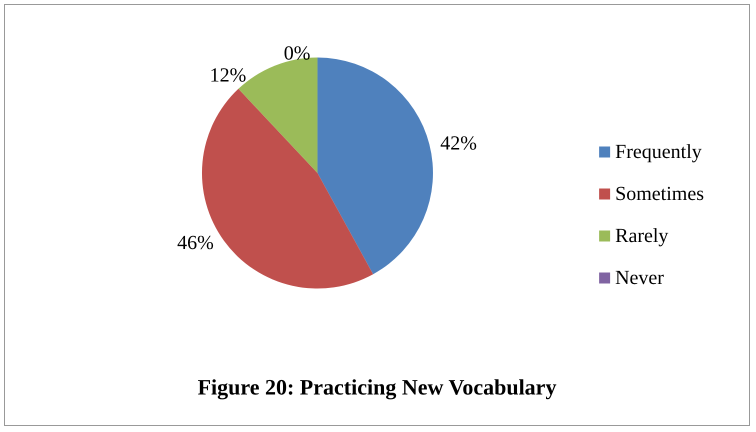 This screenshot has width=756, height=432. I want to click on data-label: 46%, so click(195, 243).